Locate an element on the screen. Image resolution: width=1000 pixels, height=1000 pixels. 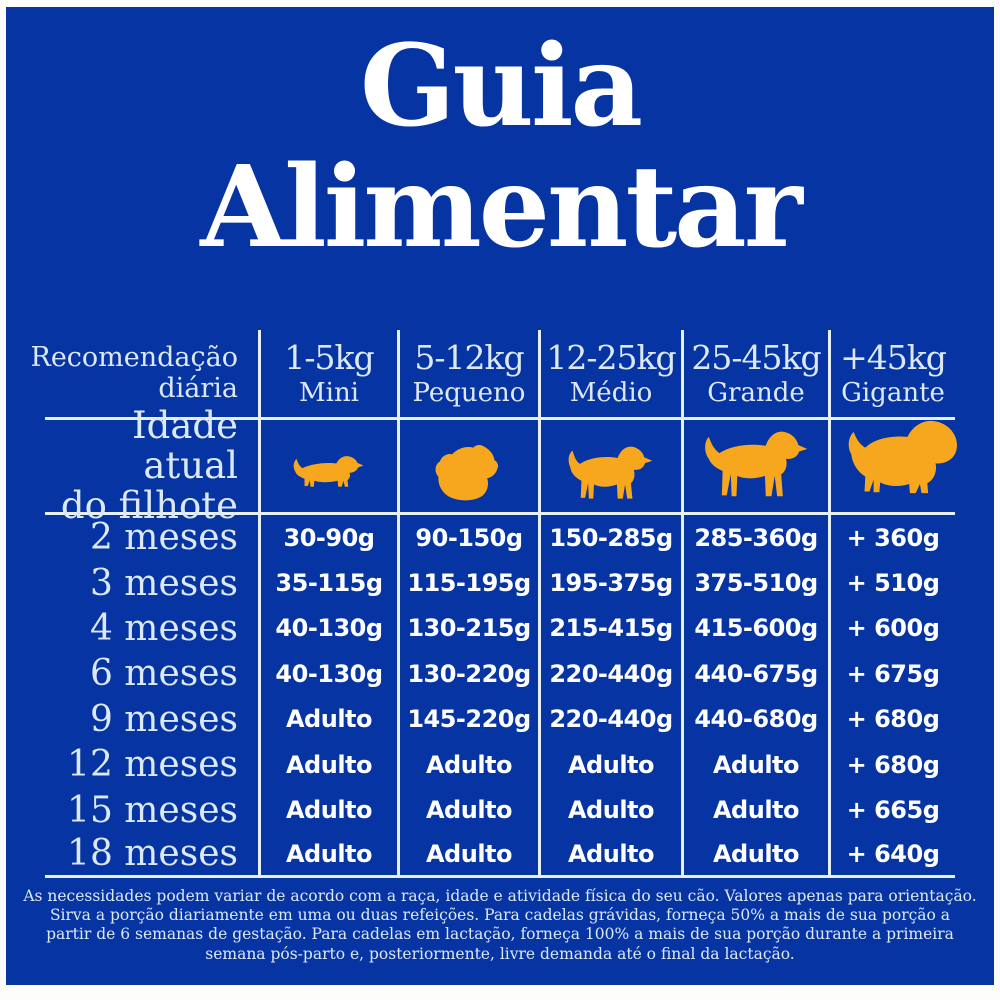
size-label: Médio is located at coordinates (611, 393).